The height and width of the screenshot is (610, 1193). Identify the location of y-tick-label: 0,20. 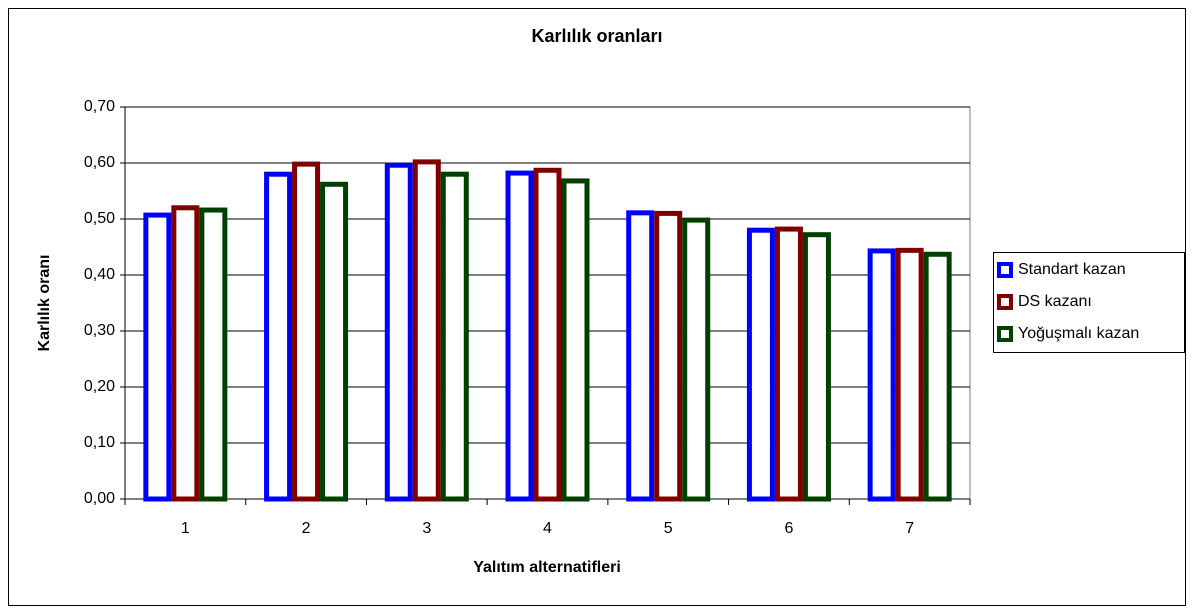
(99, 386).